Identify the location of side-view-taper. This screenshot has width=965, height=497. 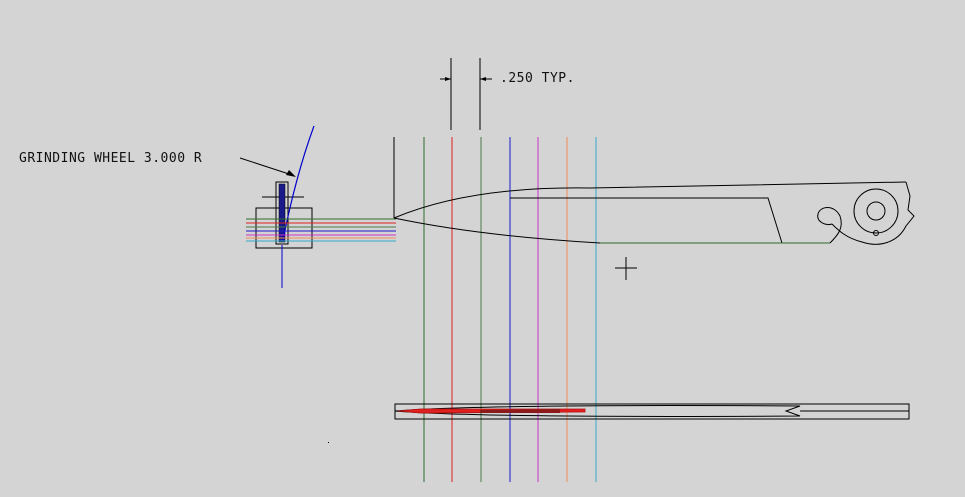
(597, 411).